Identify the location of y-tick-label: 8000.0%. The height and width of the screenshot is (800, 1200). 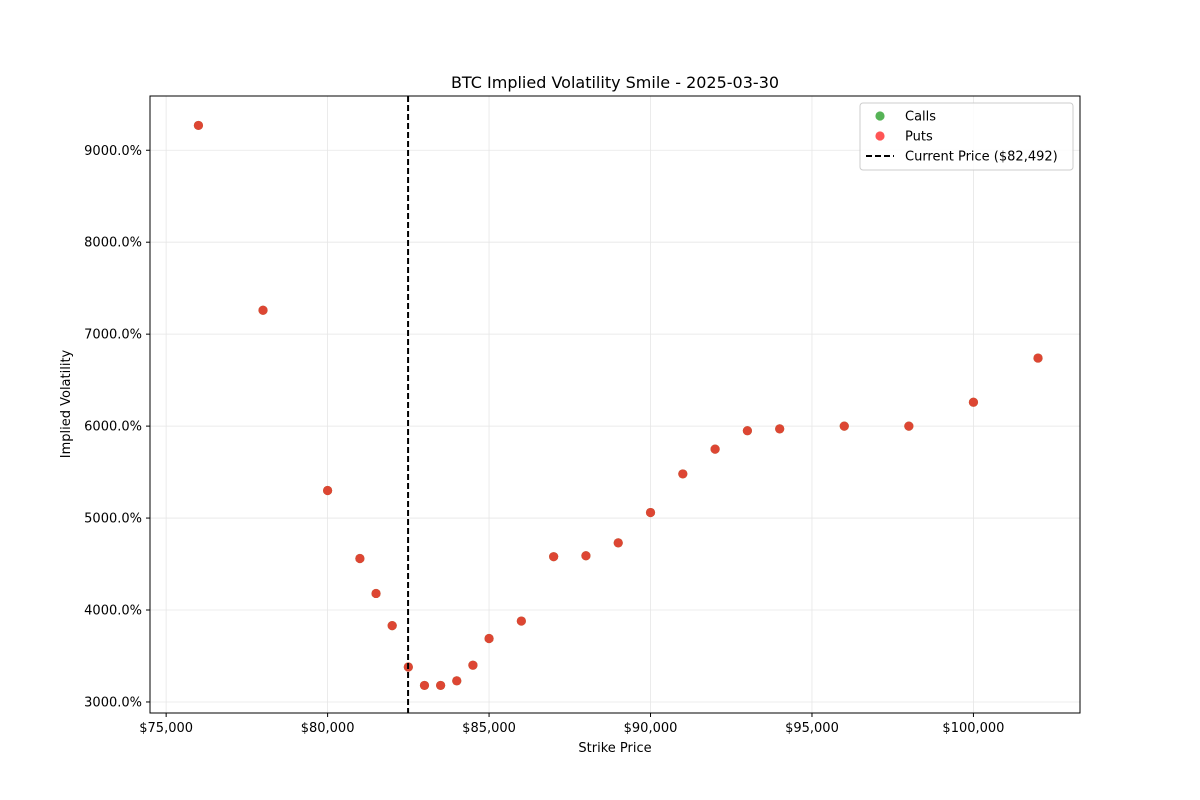
(113, 243).